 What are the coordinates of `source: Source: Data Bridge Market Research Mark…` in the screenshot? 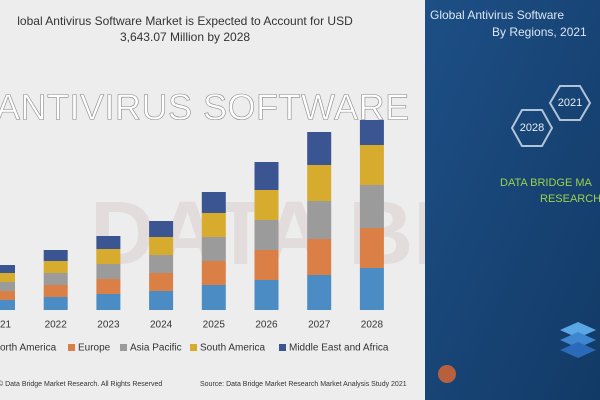 It's located at (303, 384).